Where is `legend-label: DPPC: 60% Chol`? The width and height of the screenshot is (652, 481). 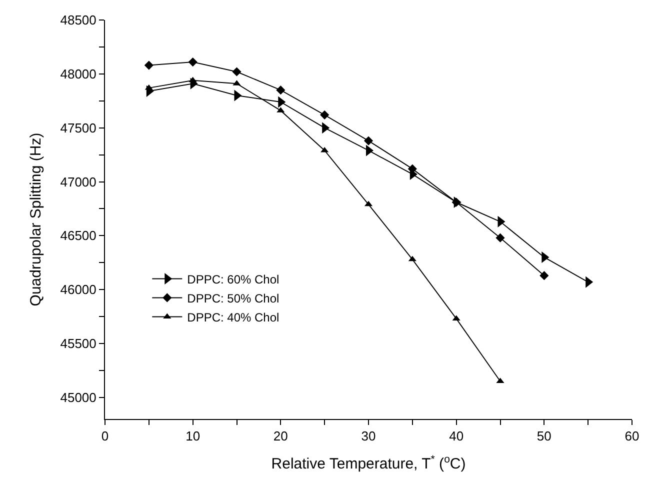 legend-label: DPPC: 60% Chol is located at coordinates (233, 279).